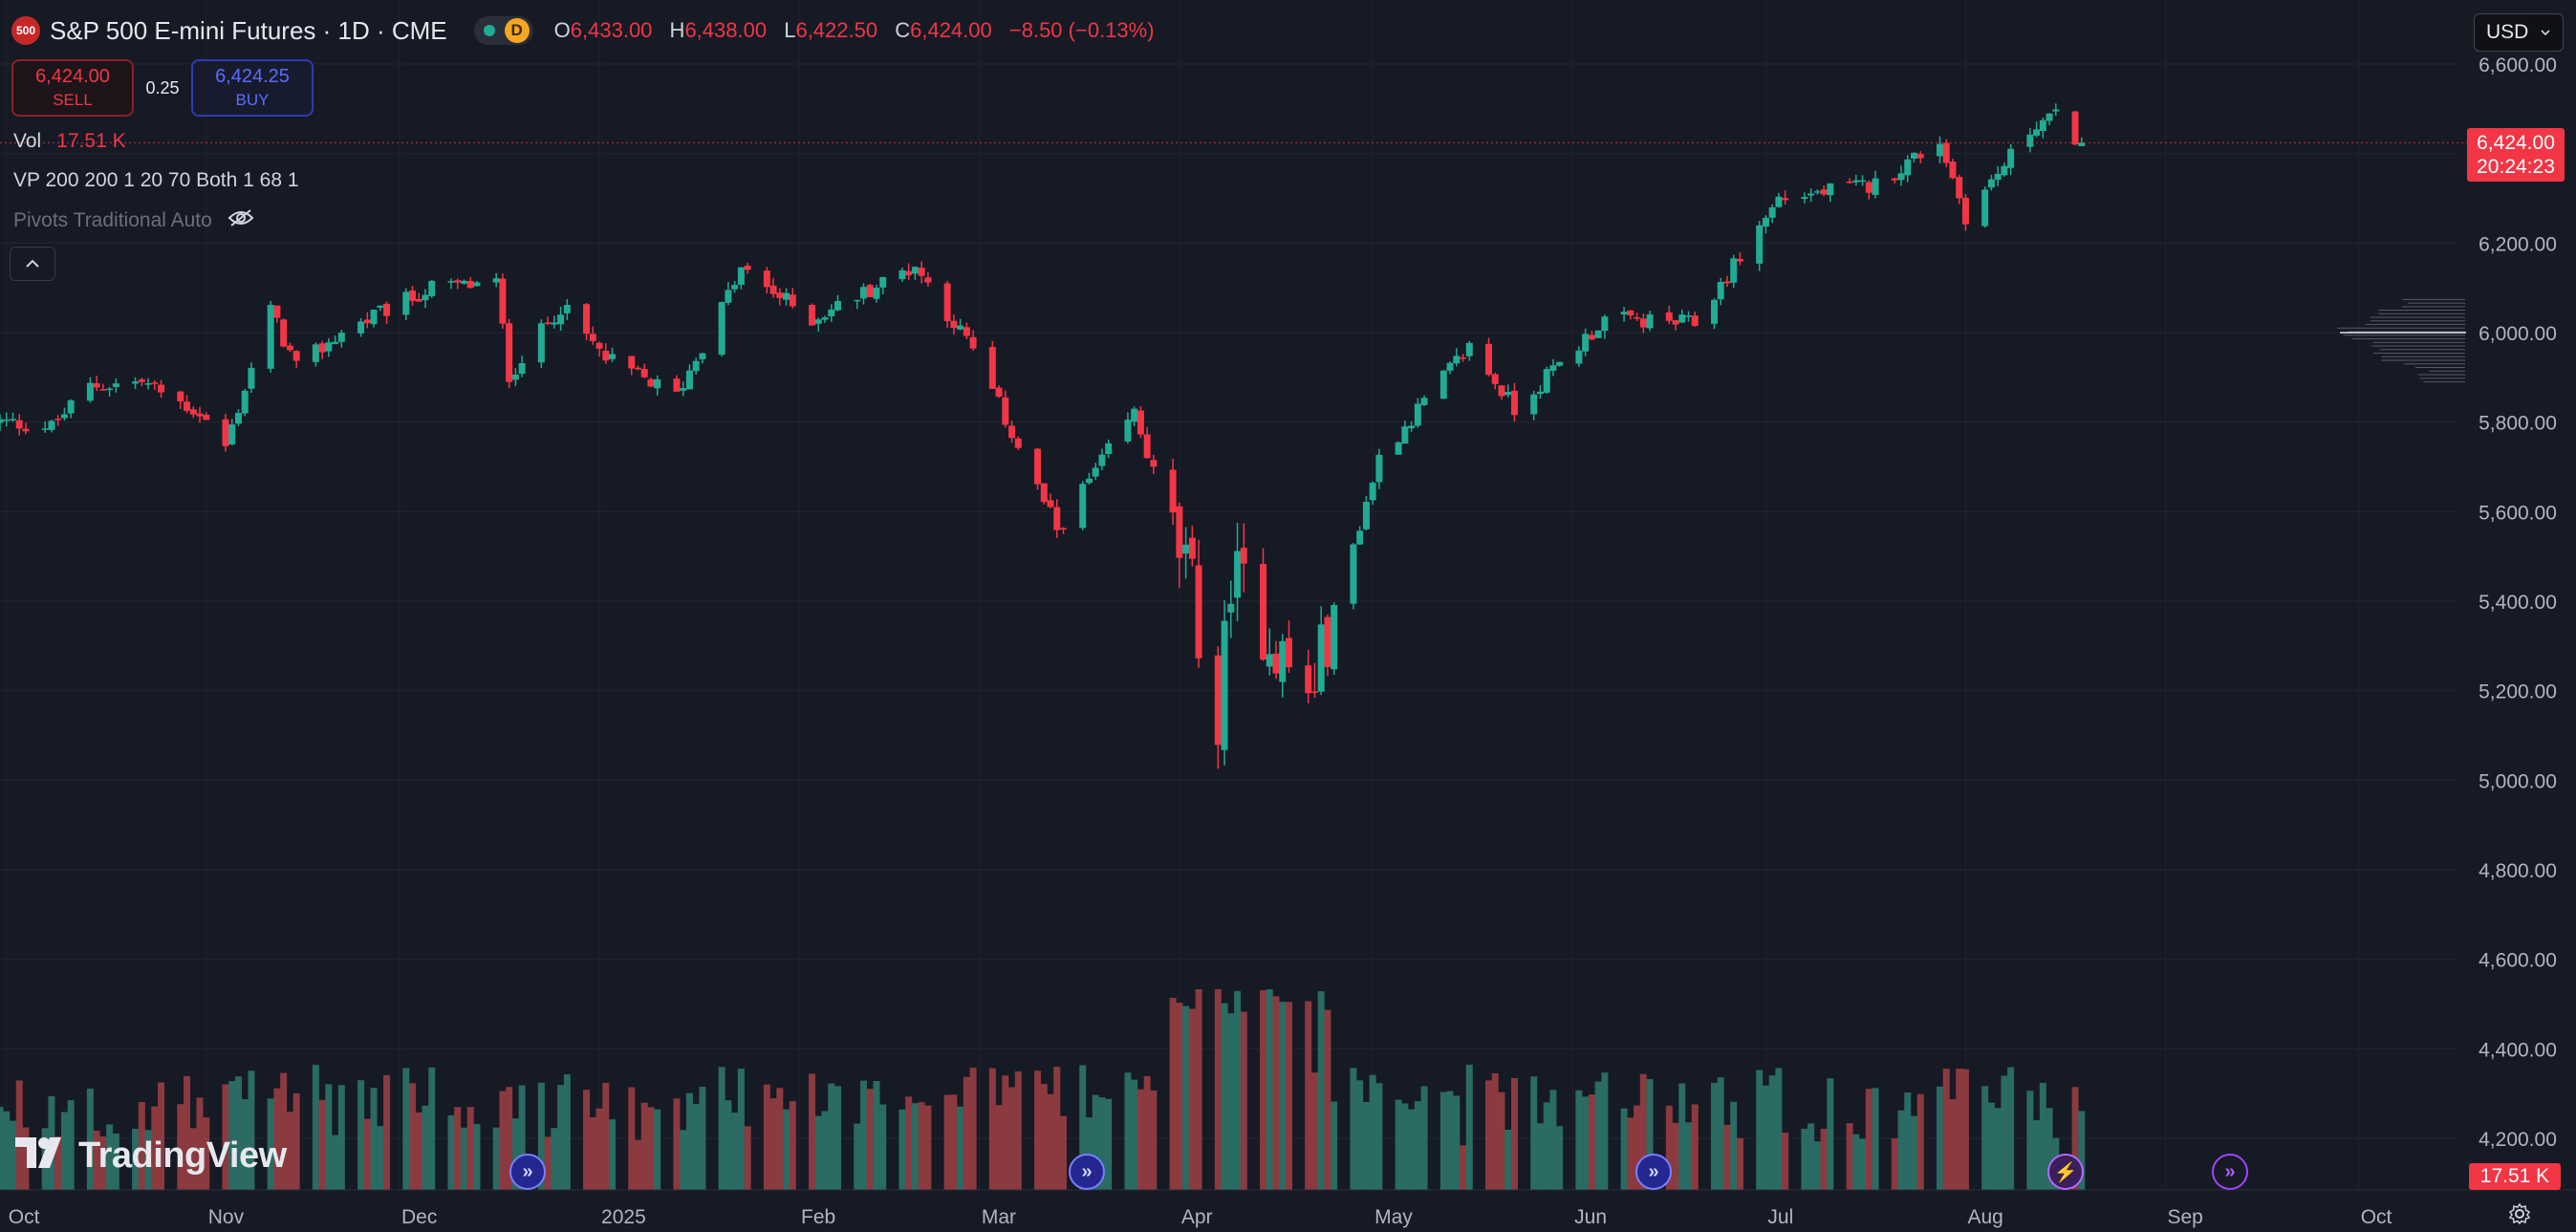  What do you see at coordinates (252, 100) in the screenshot?
I see `buy-label: BUY` at bounding box center [252, 100].